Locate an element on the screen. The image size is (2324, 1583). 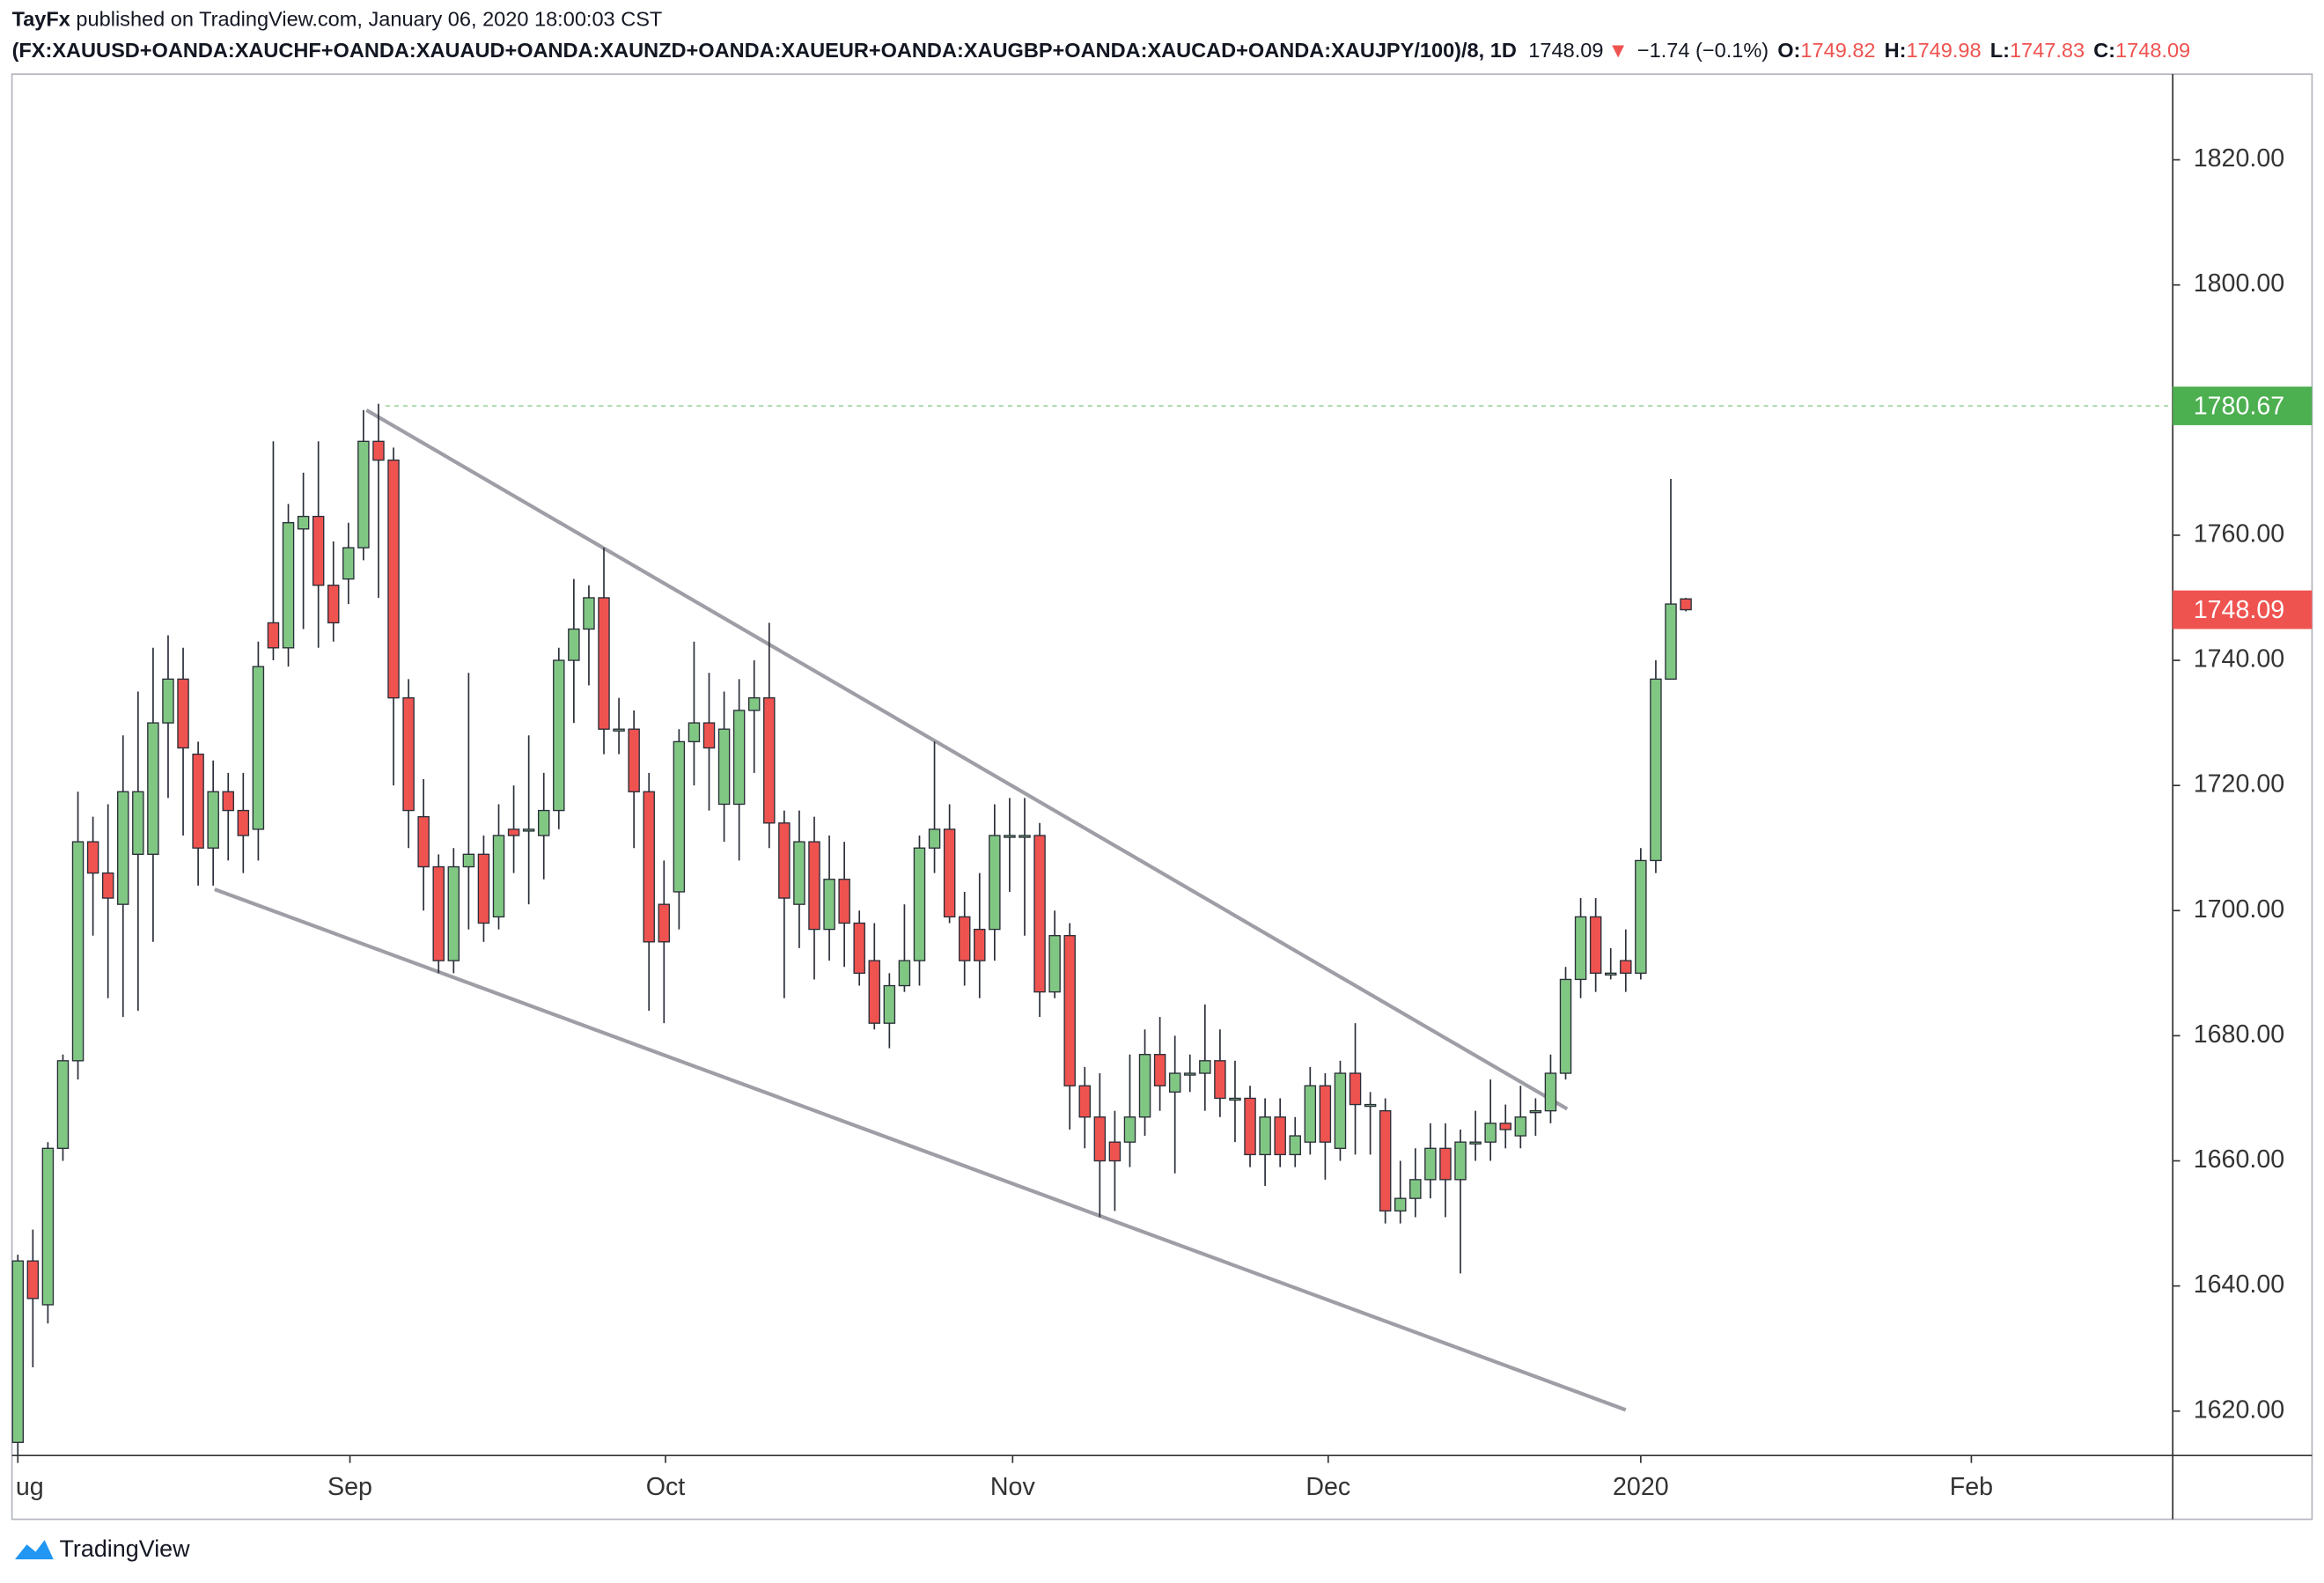
logo-icon is located at coordinates (34, 1550).